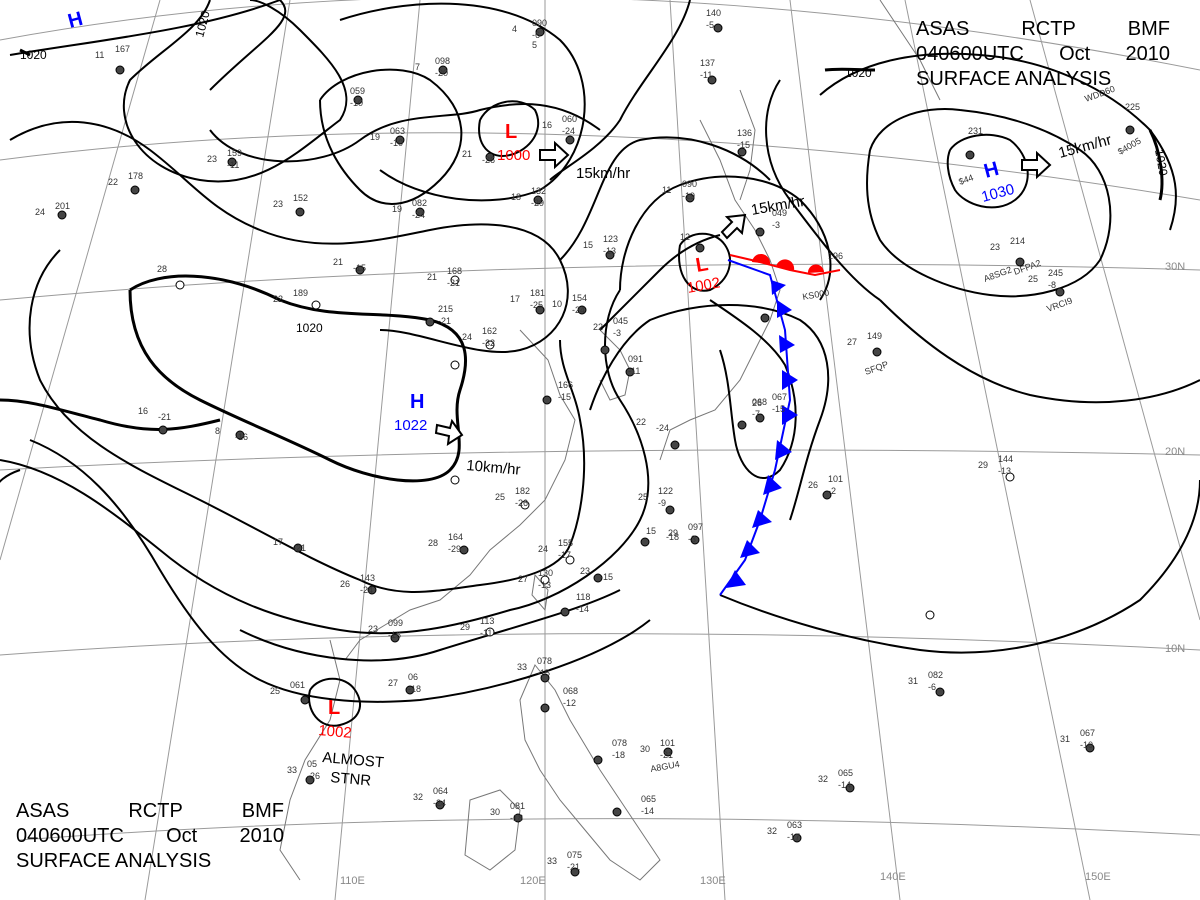 The height and width of the screenshot is (900, 1200). I want to click on high-pressure-center-nw: H, so click(76, 20).